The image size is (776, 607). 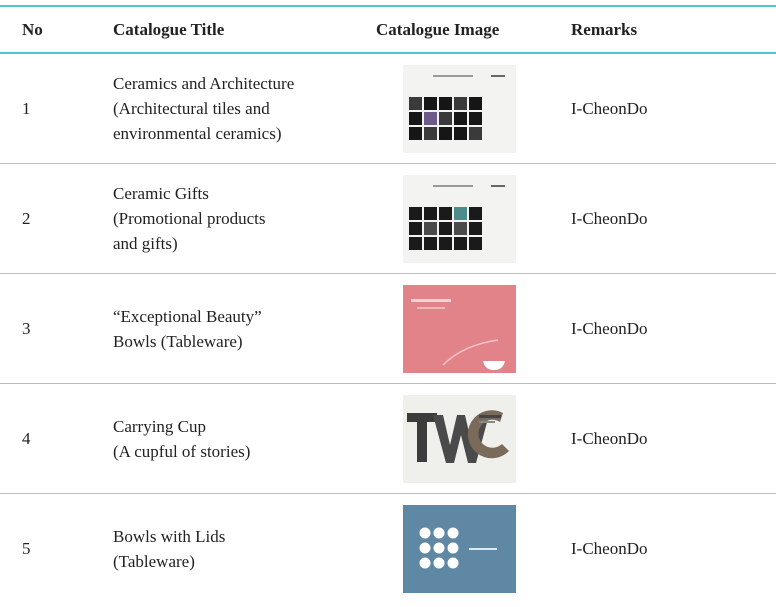 I want to click on title-cell: Carrying Cup (A cupful of stories), so click(x=244, y=438).